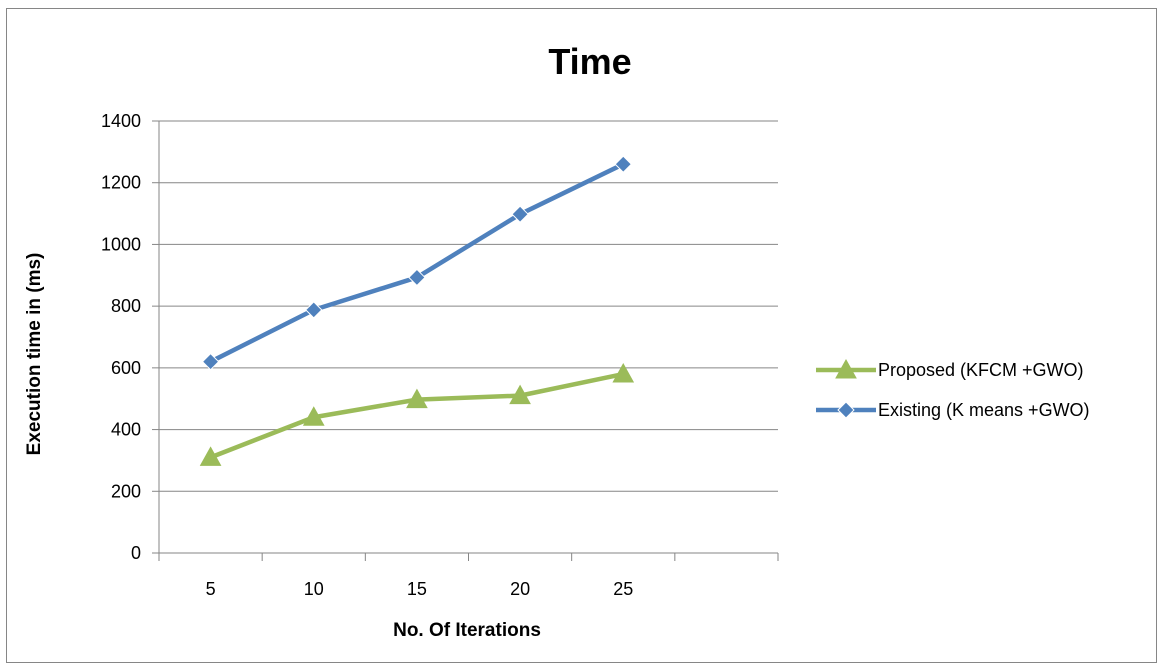 This screenshot has height=671, width=1165. Describe the element at coordinates (520, 589) in the screenshot. I see `x-tick-label: 20` at that location.